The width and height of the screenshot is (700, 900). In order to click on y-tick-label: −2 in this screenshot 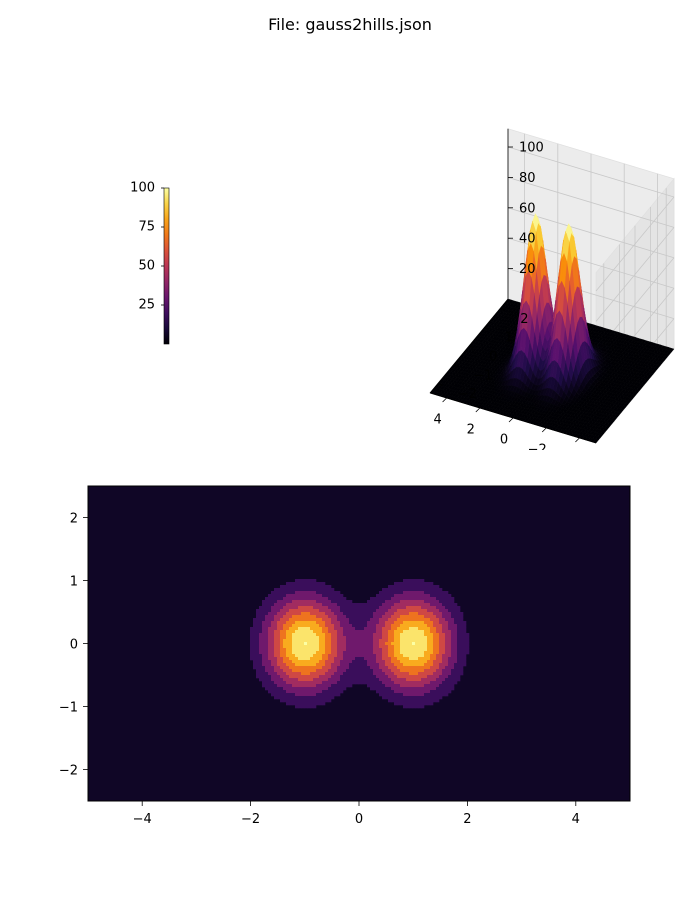, I will do `click(68, 771)`.